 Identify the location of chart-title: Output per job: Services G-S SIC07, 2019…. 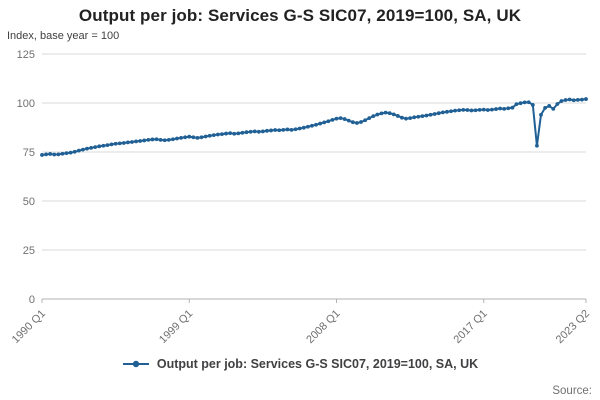
(300, 15).